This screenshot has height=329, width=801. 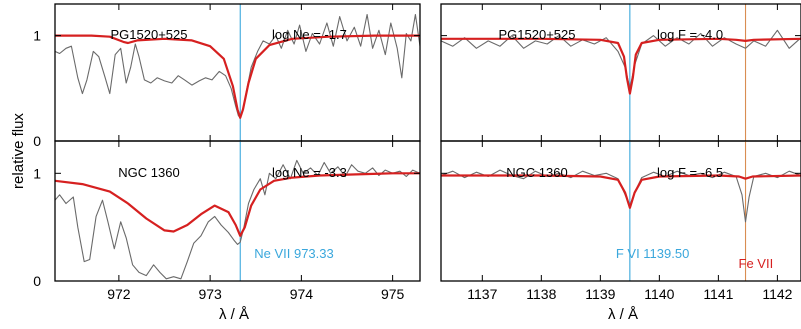 I want to click on x-tick-label: 1142, so click(x=777, y=294).